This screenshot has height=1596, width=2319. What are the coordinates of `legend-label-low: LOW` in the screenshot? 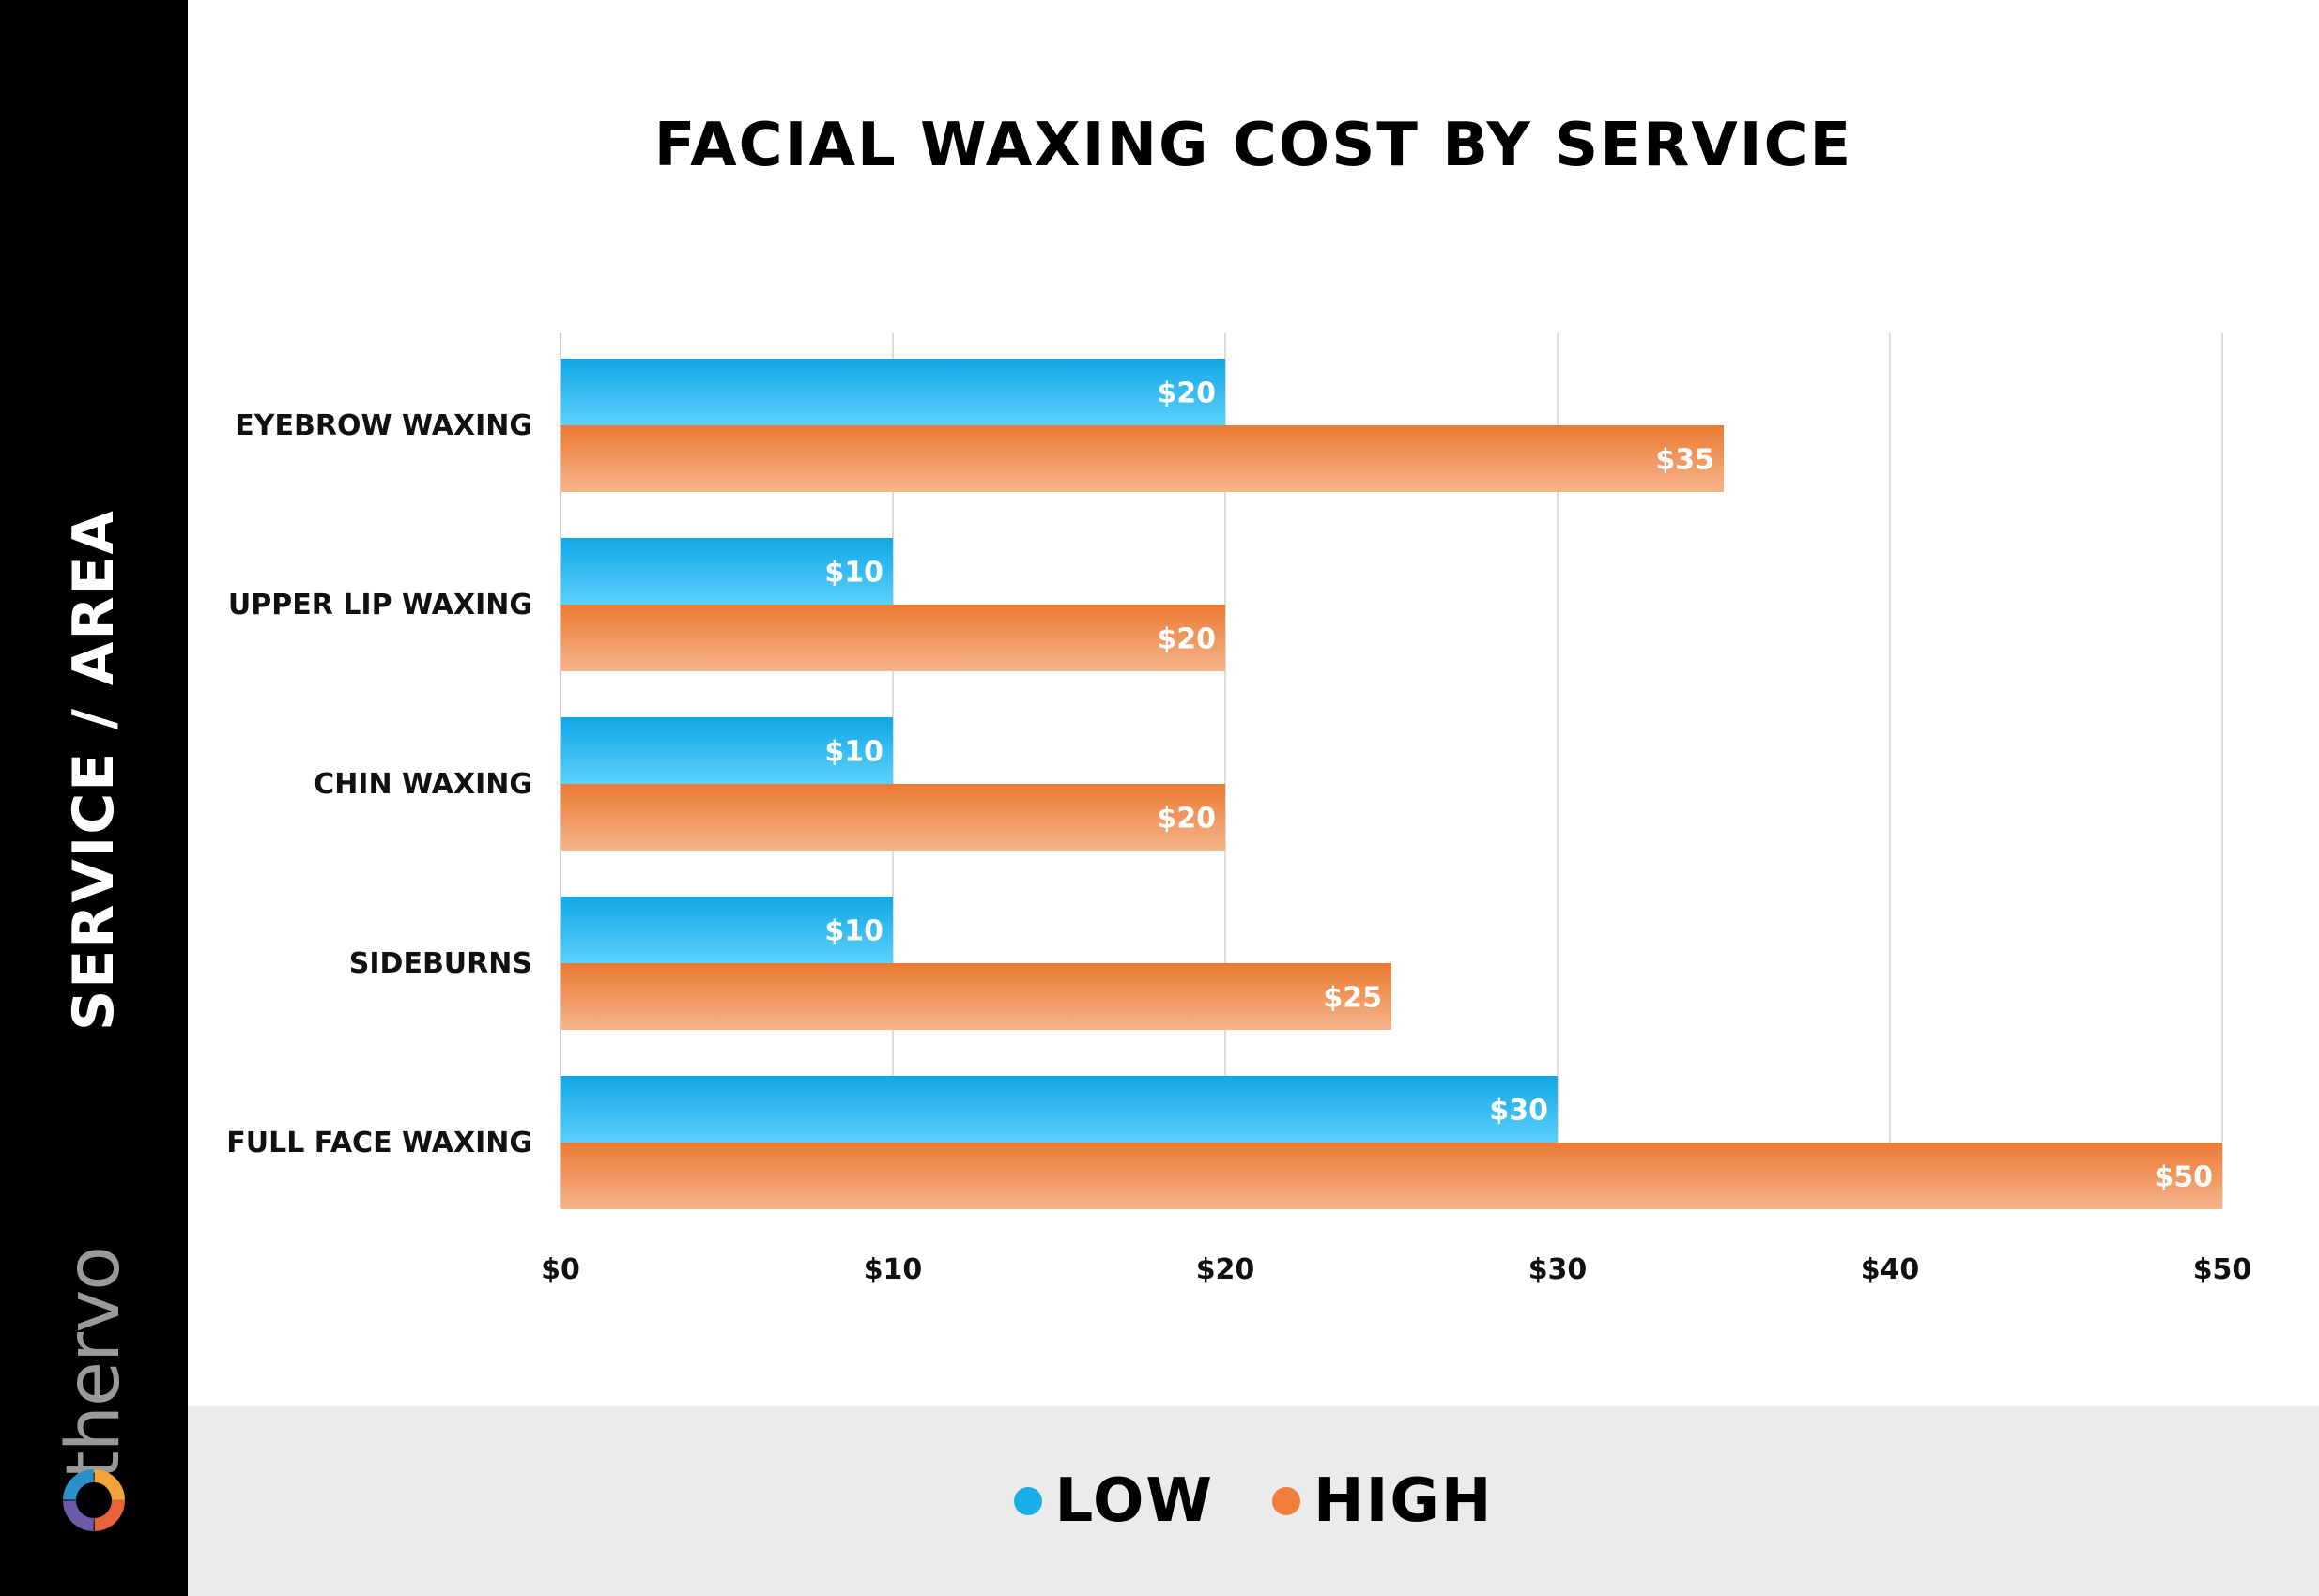 It's located at (1134, 1501).